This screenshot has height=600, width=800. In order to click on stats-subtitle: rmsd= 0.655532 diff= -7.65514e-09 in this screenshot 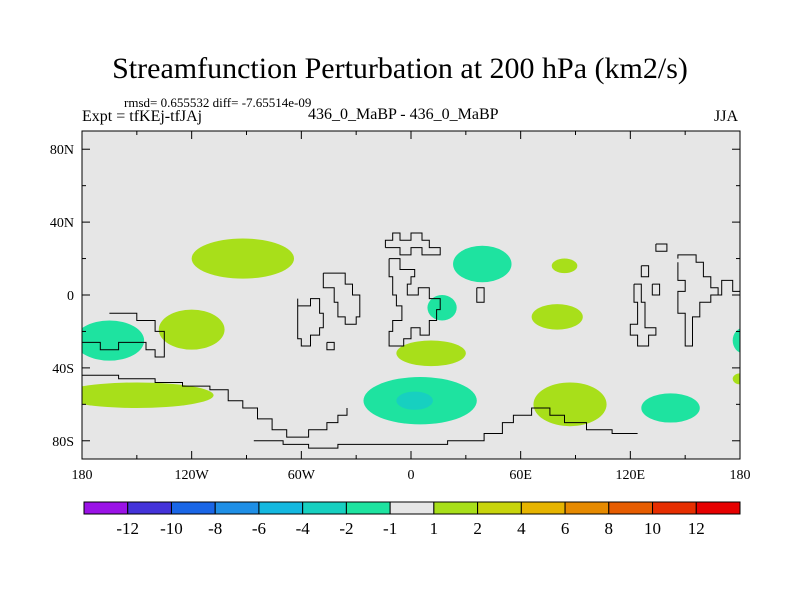, I will do `click(218, 102)`.